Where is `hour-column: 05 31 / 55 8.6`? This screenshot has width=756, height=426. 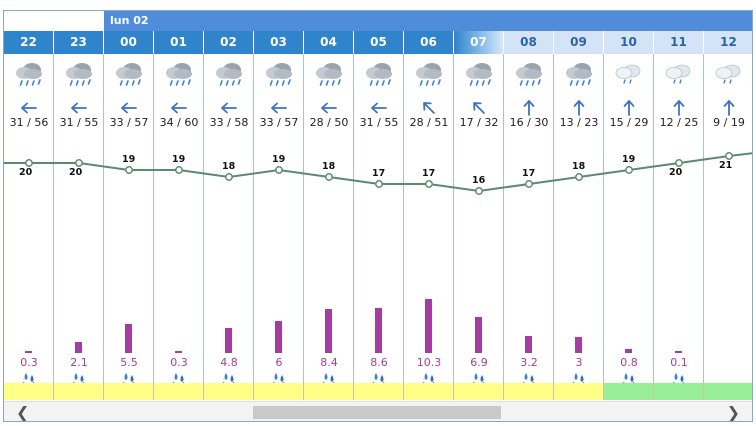 hour-column: 05 31 / 55 8.6 is located at coordinates (379, 208).